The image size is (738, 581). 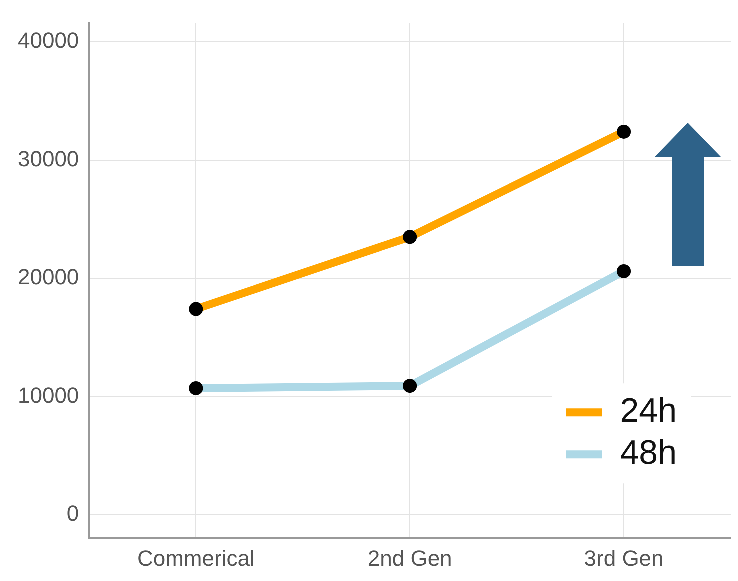 What do you see at coordinates (73, 513) in the screenshot?
I see `y-tick-label: 0` at bounding box center [73, 513].